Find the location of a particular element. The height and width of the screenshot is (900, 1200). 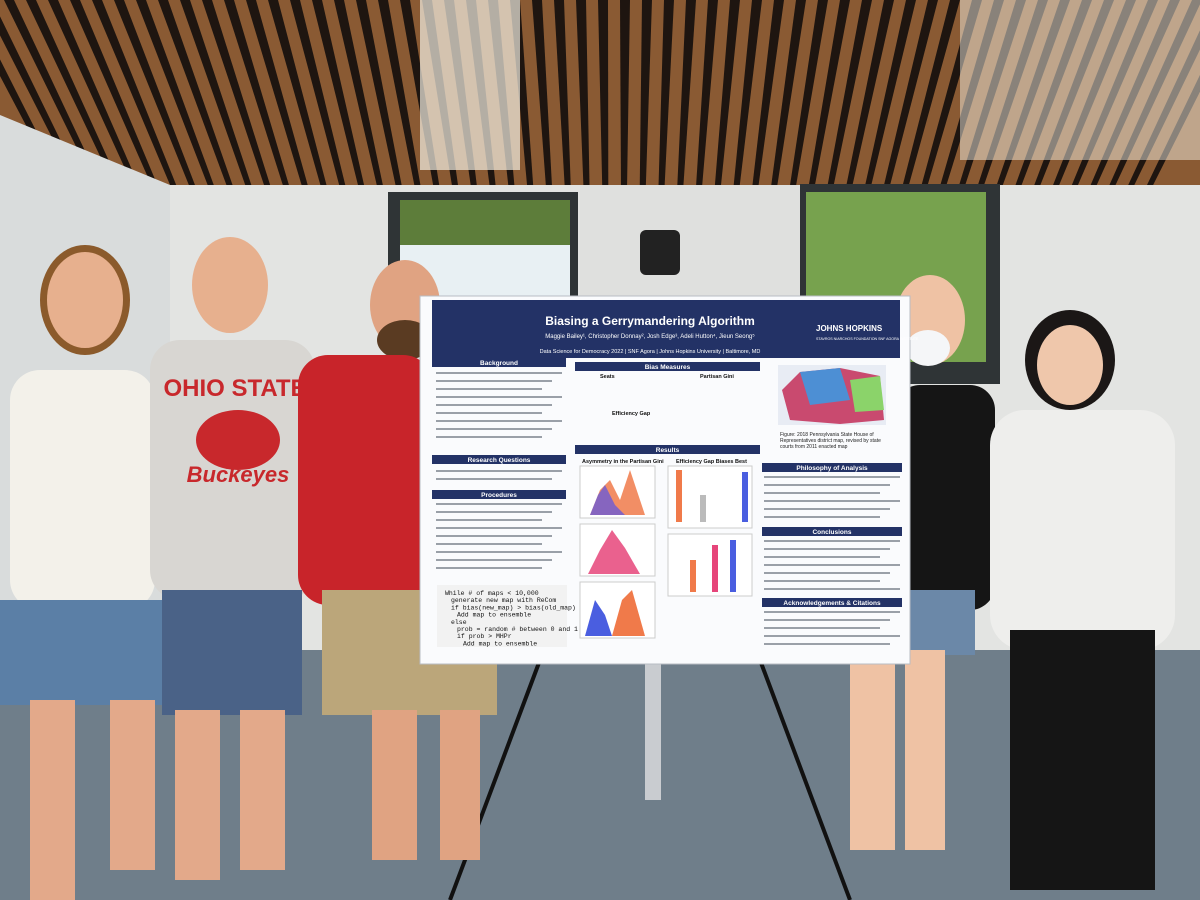

code-line: else is located at coordinates (459, 622).